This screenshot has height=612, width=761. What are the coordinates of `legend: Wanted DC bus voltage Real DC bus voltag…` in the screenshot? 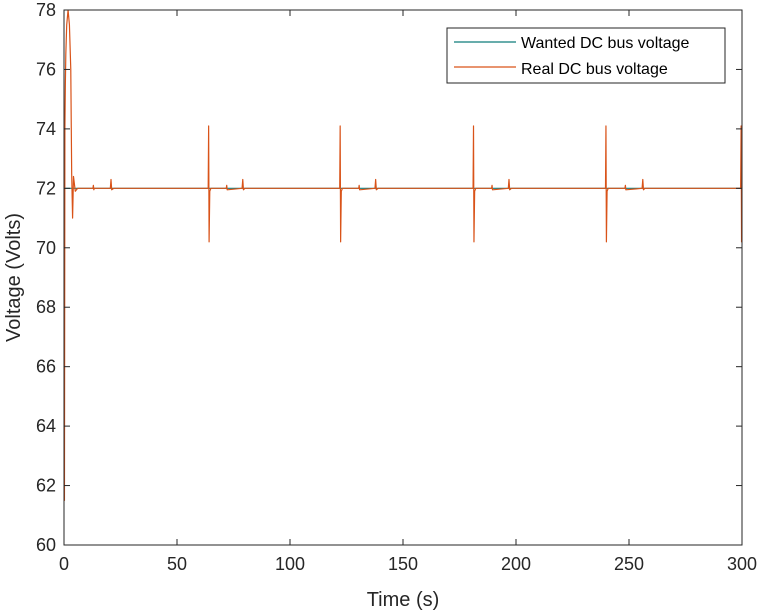 It's located at (586, 55).